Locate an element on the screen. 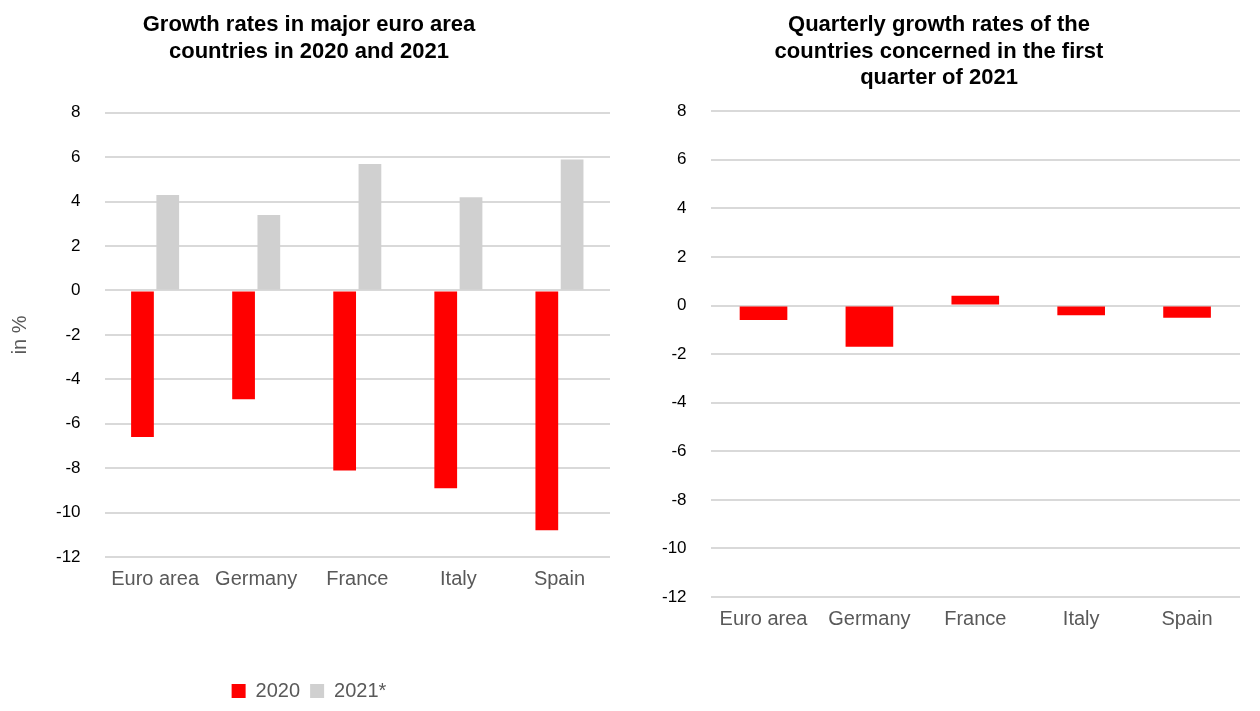  chart-title: Quarterly growth rates of the countries concerned in the first quarter of 2021 is located at coordinates (939, 50).